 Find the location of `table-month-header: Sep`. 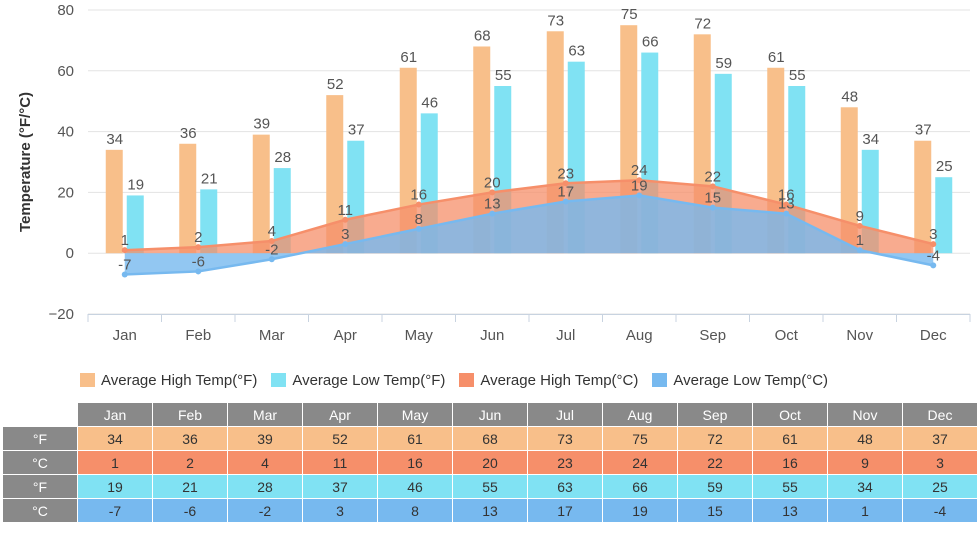

table-month-header: Sep is located at coordinates (715, 414).